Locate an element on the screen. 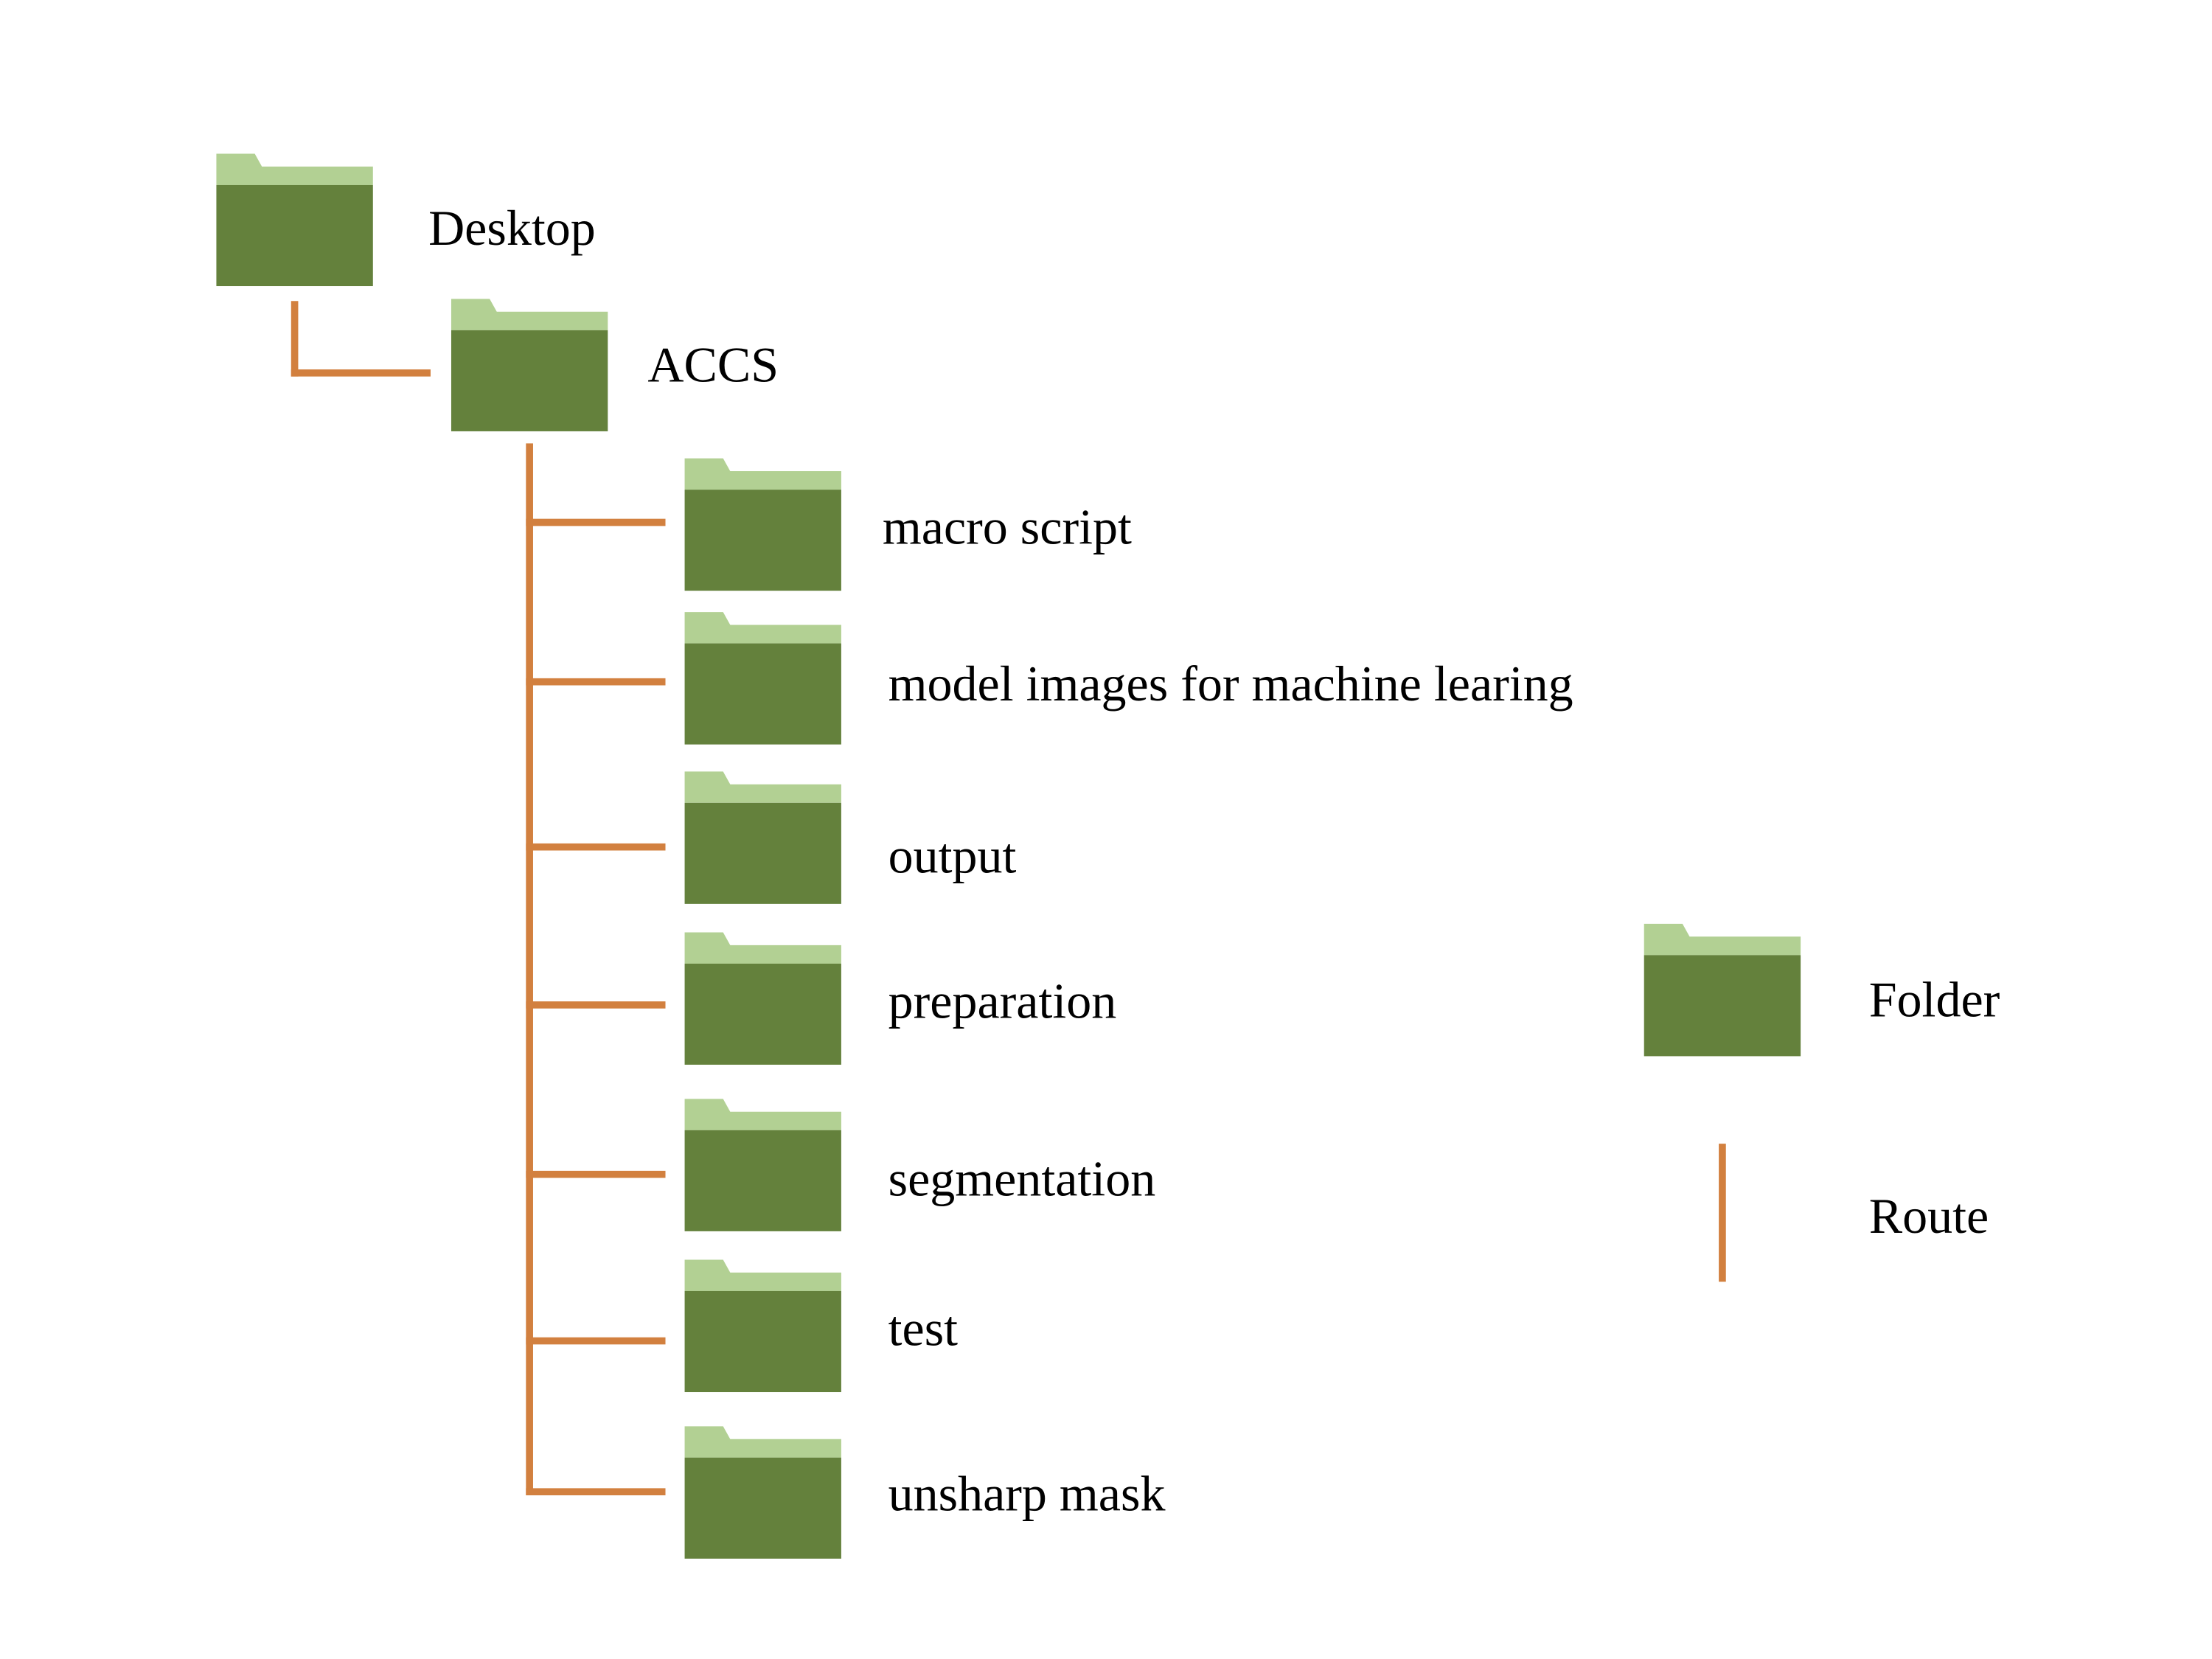  subfolder-label: segmentation is located at coordinates (1022, 1179).